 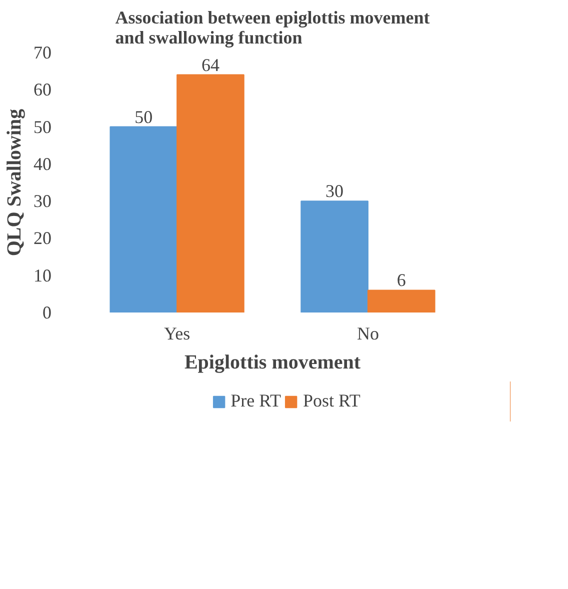 What do you see at coordinates (43, 275) in the screenshot?
I see `y-tick-label: 10` at bounding box center [43, 275].